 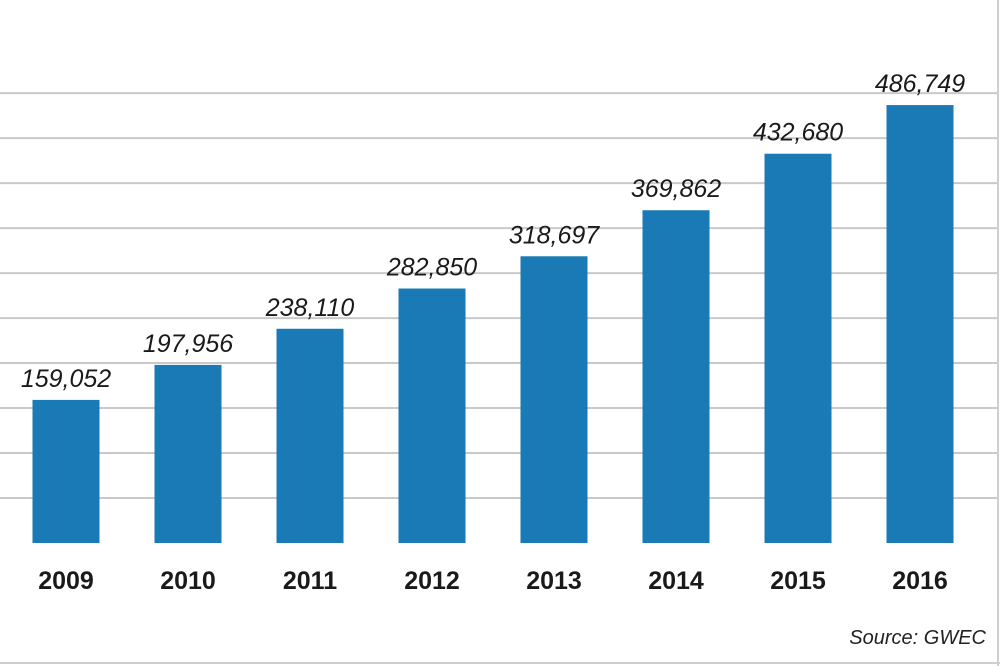 What do you see at coordinates (798, 133) in the screenshot?
I see `value-label-2015: 432,680` at bounding box center [798, 133].